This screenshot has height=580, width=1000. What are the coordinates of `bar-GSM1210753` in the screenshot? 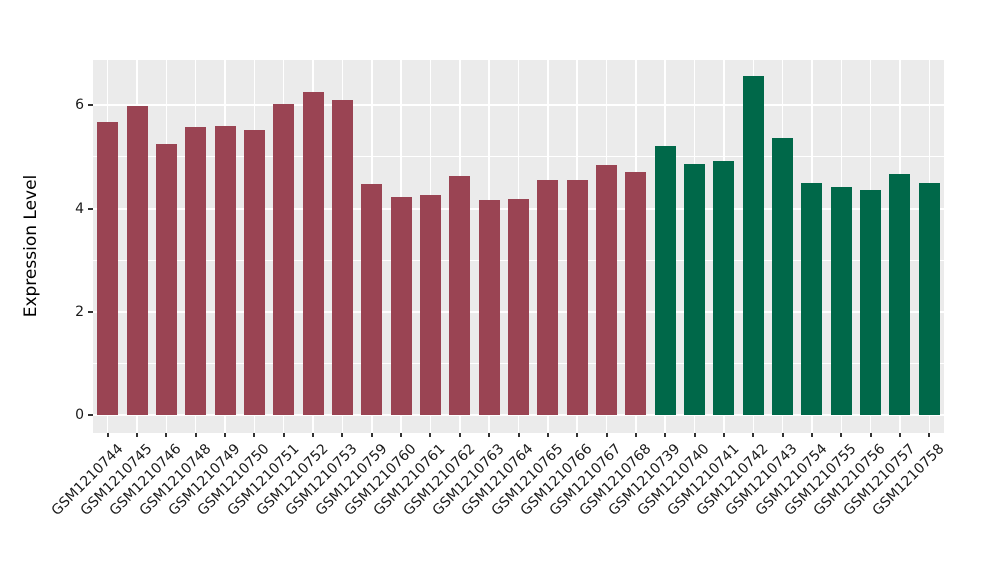 It's located at (342, 257).